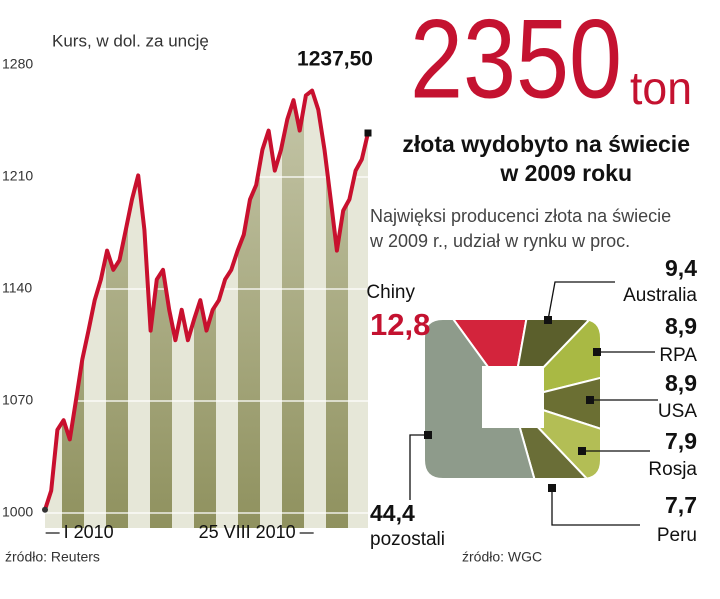  Describe the element at coordinates (17, 288) in the screenshot. I see `y-tick-label: 1140` at that location.